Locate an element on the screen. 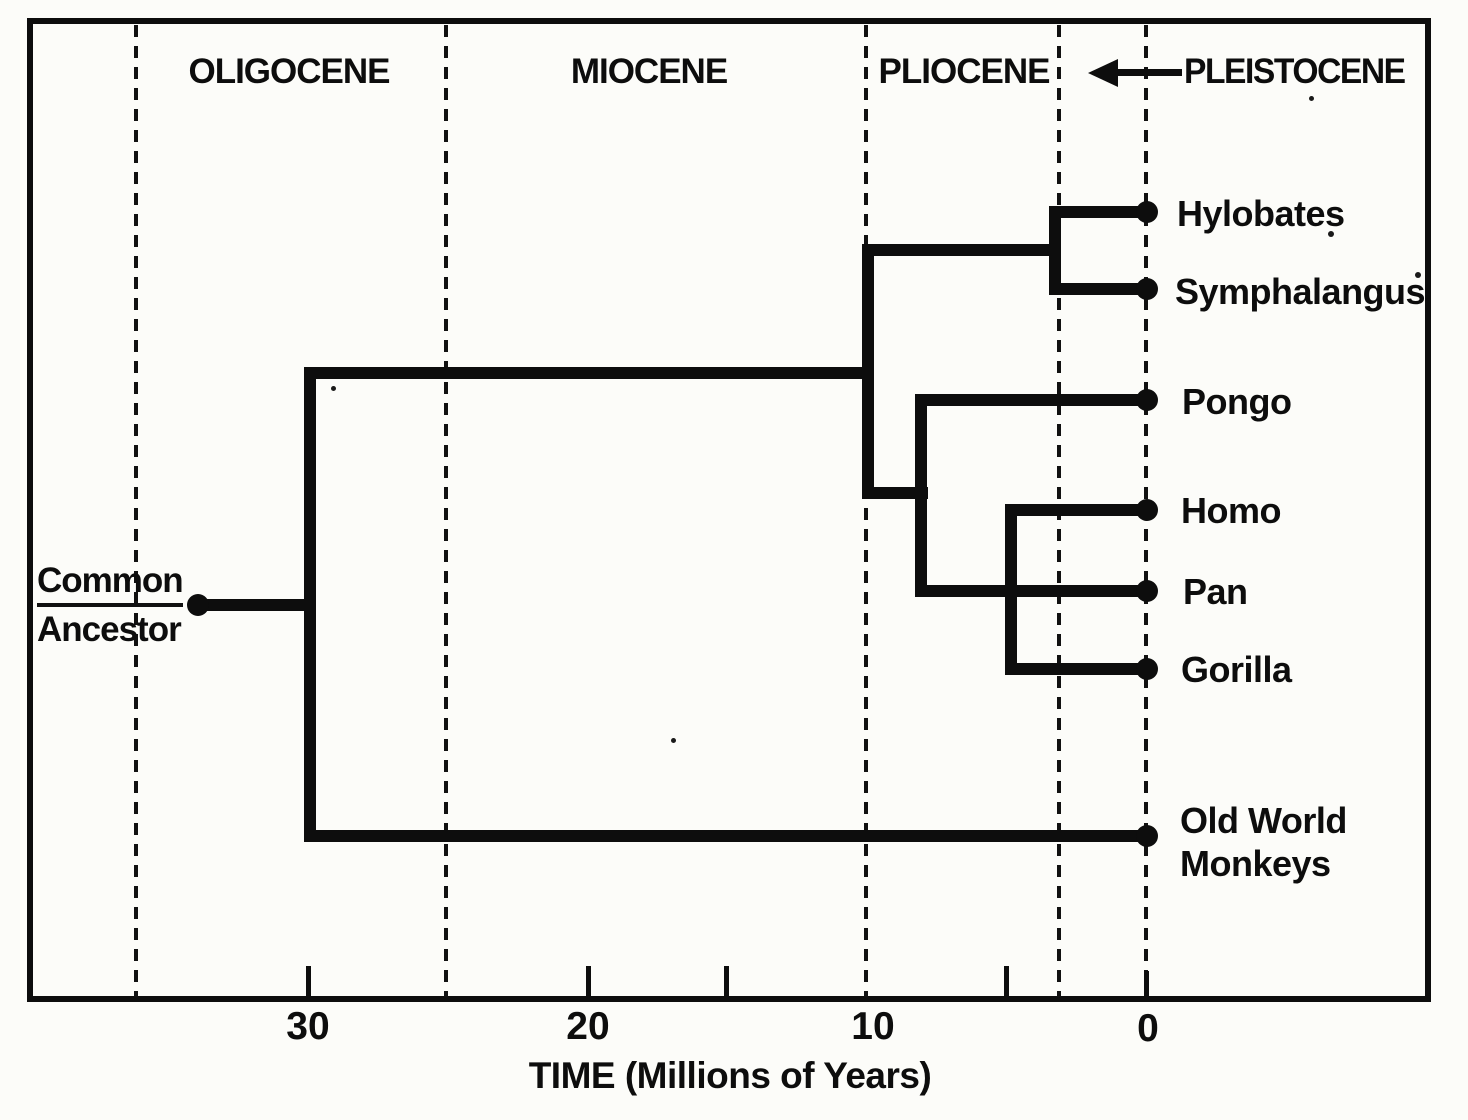 The width and height of the screenshot is (1468, 1120). branch-main-vertical-30mya is located at coordinates (310, 604).